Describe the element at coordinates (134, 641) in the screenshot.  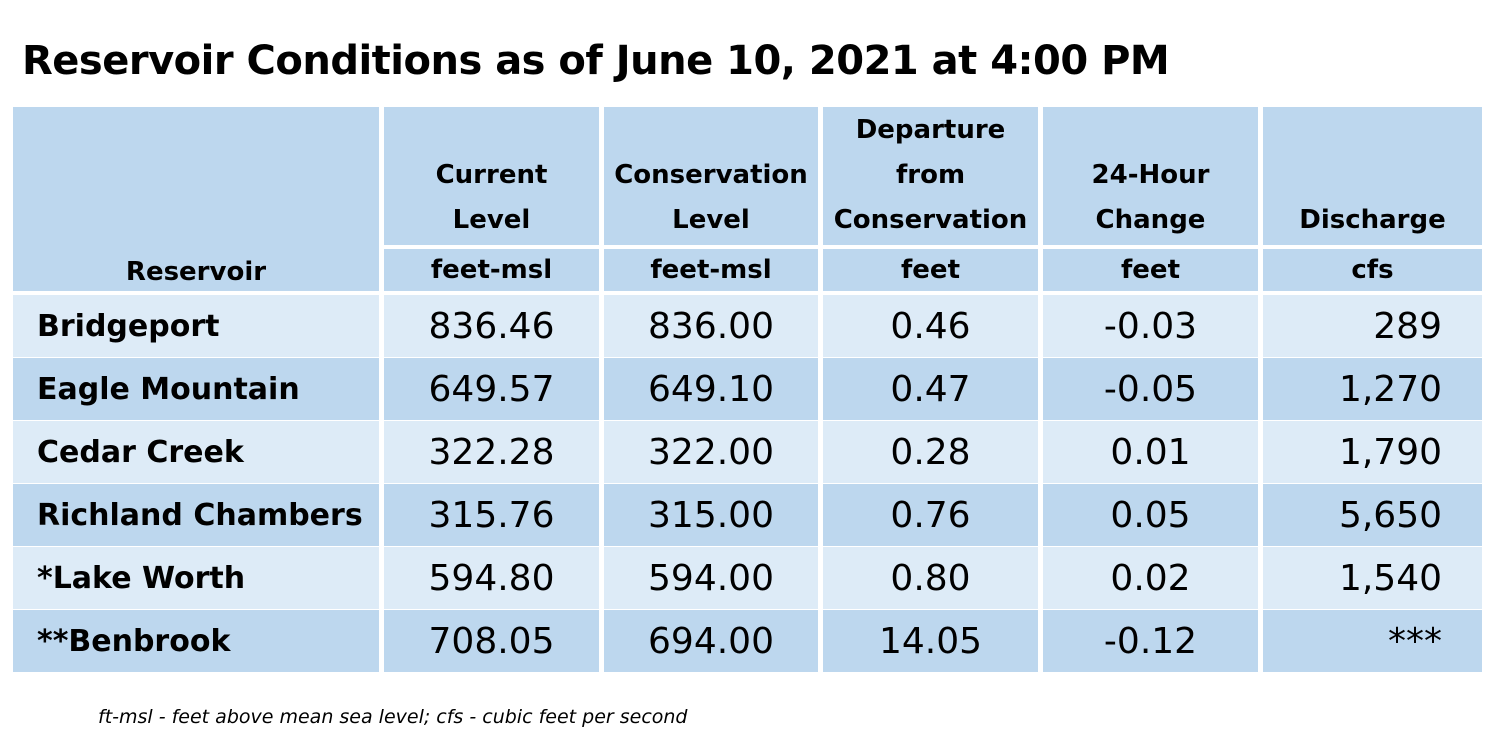
I see `reservoir-name: **Benbrook` at that location.